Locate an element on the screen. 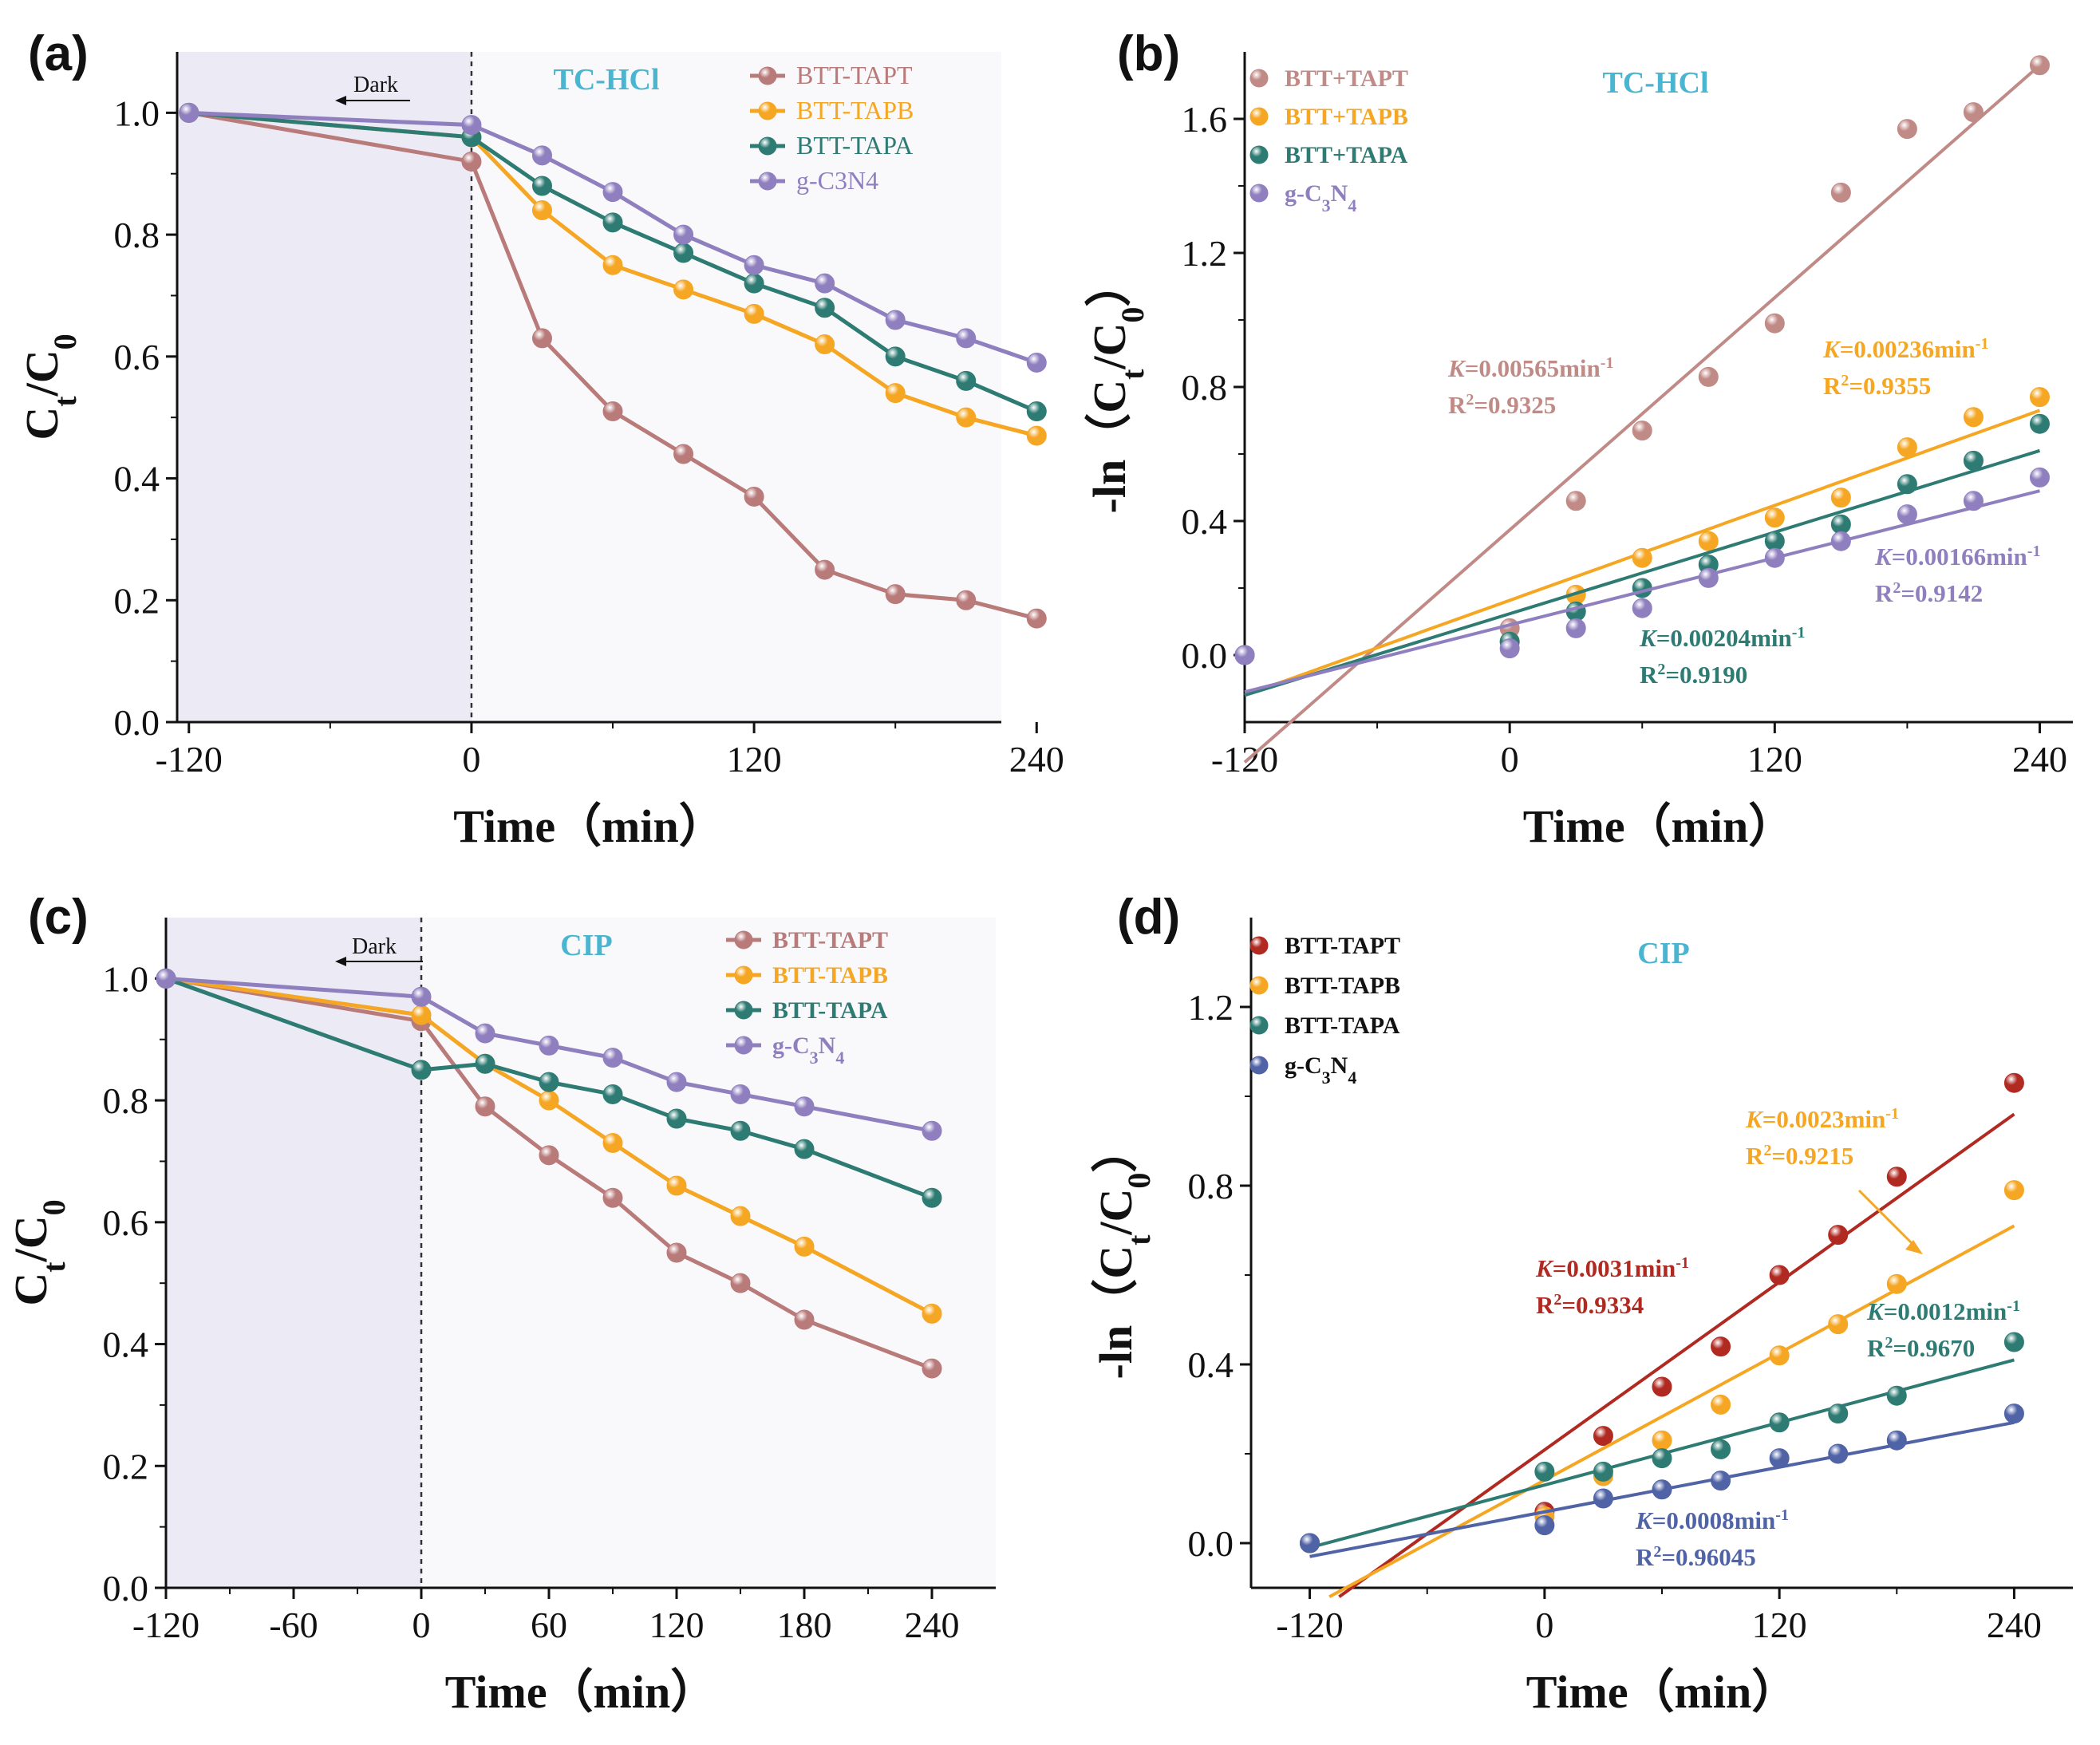  x-tick-label: -120 is located at coordinates (190, 759).